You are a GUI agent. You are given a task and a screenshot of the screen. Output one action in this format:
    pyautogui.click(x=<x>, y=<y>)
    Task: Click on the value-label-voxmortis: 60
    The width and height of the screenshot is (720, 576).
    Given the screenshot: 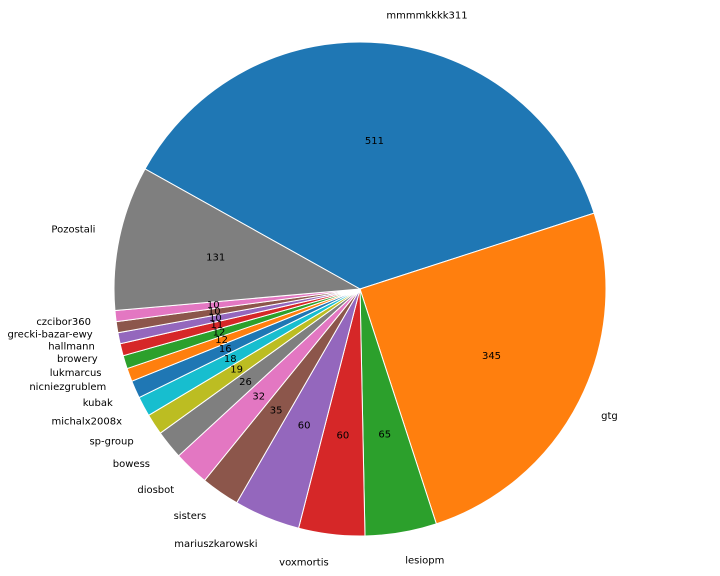 What is the action you would take?
    pyautogui.click(x=343, y=436)
    